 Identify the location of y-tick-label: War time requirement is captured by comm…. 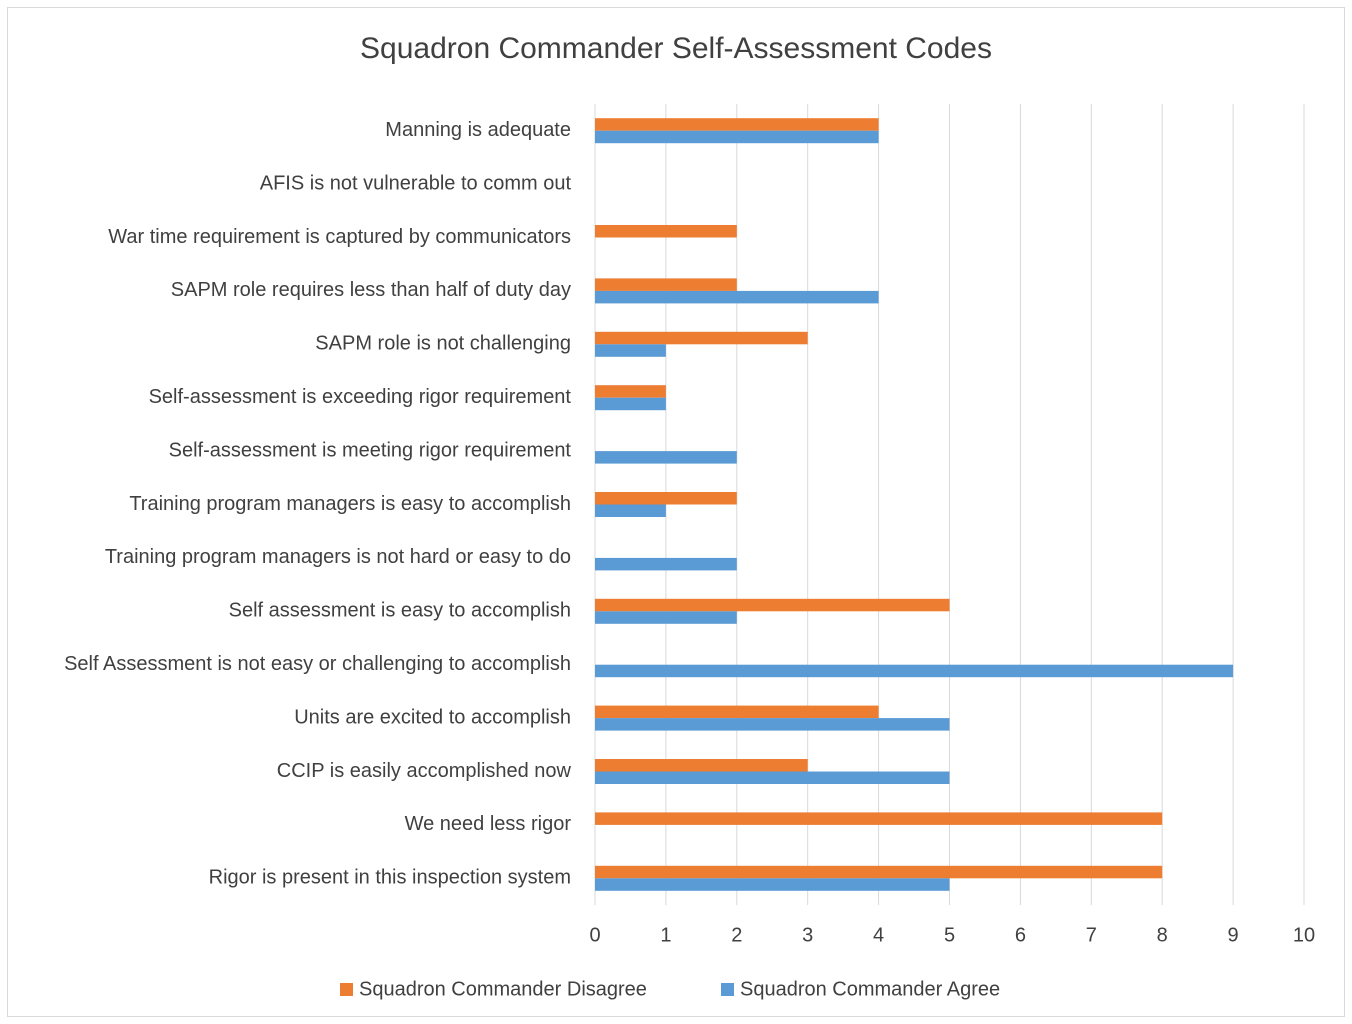
(339, 237).